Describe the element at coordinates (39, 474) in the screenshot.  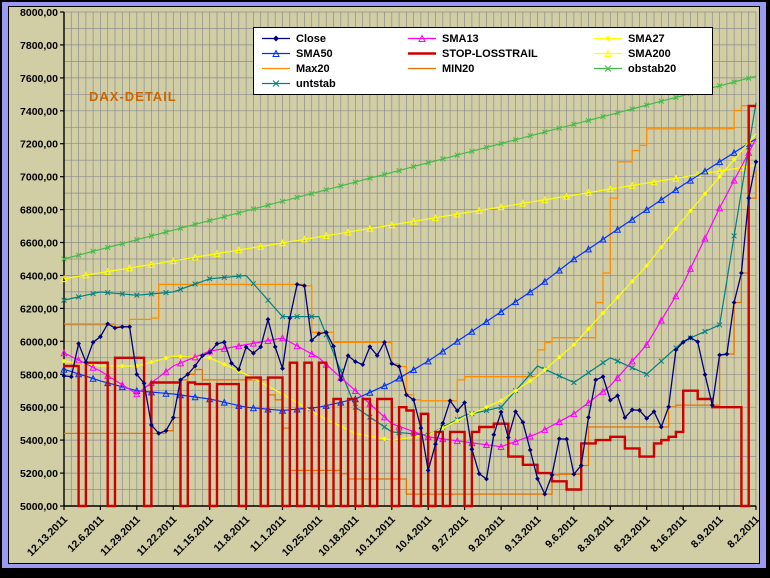
I see `svg-text: 5200,00` at that location.